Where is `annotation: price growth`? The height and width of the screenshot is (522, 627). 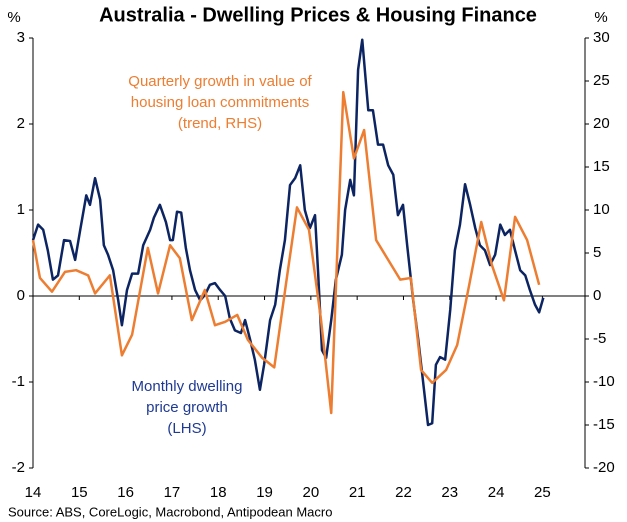
annotation: price growth is located at coordinates (187, 407).